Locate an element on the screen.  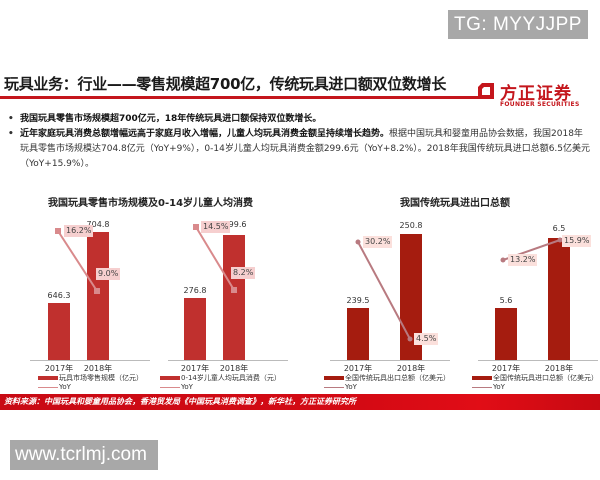
legend-item-bar: 全国传统玩具出口总额（亿美元） is located at coordinates (387, 378).